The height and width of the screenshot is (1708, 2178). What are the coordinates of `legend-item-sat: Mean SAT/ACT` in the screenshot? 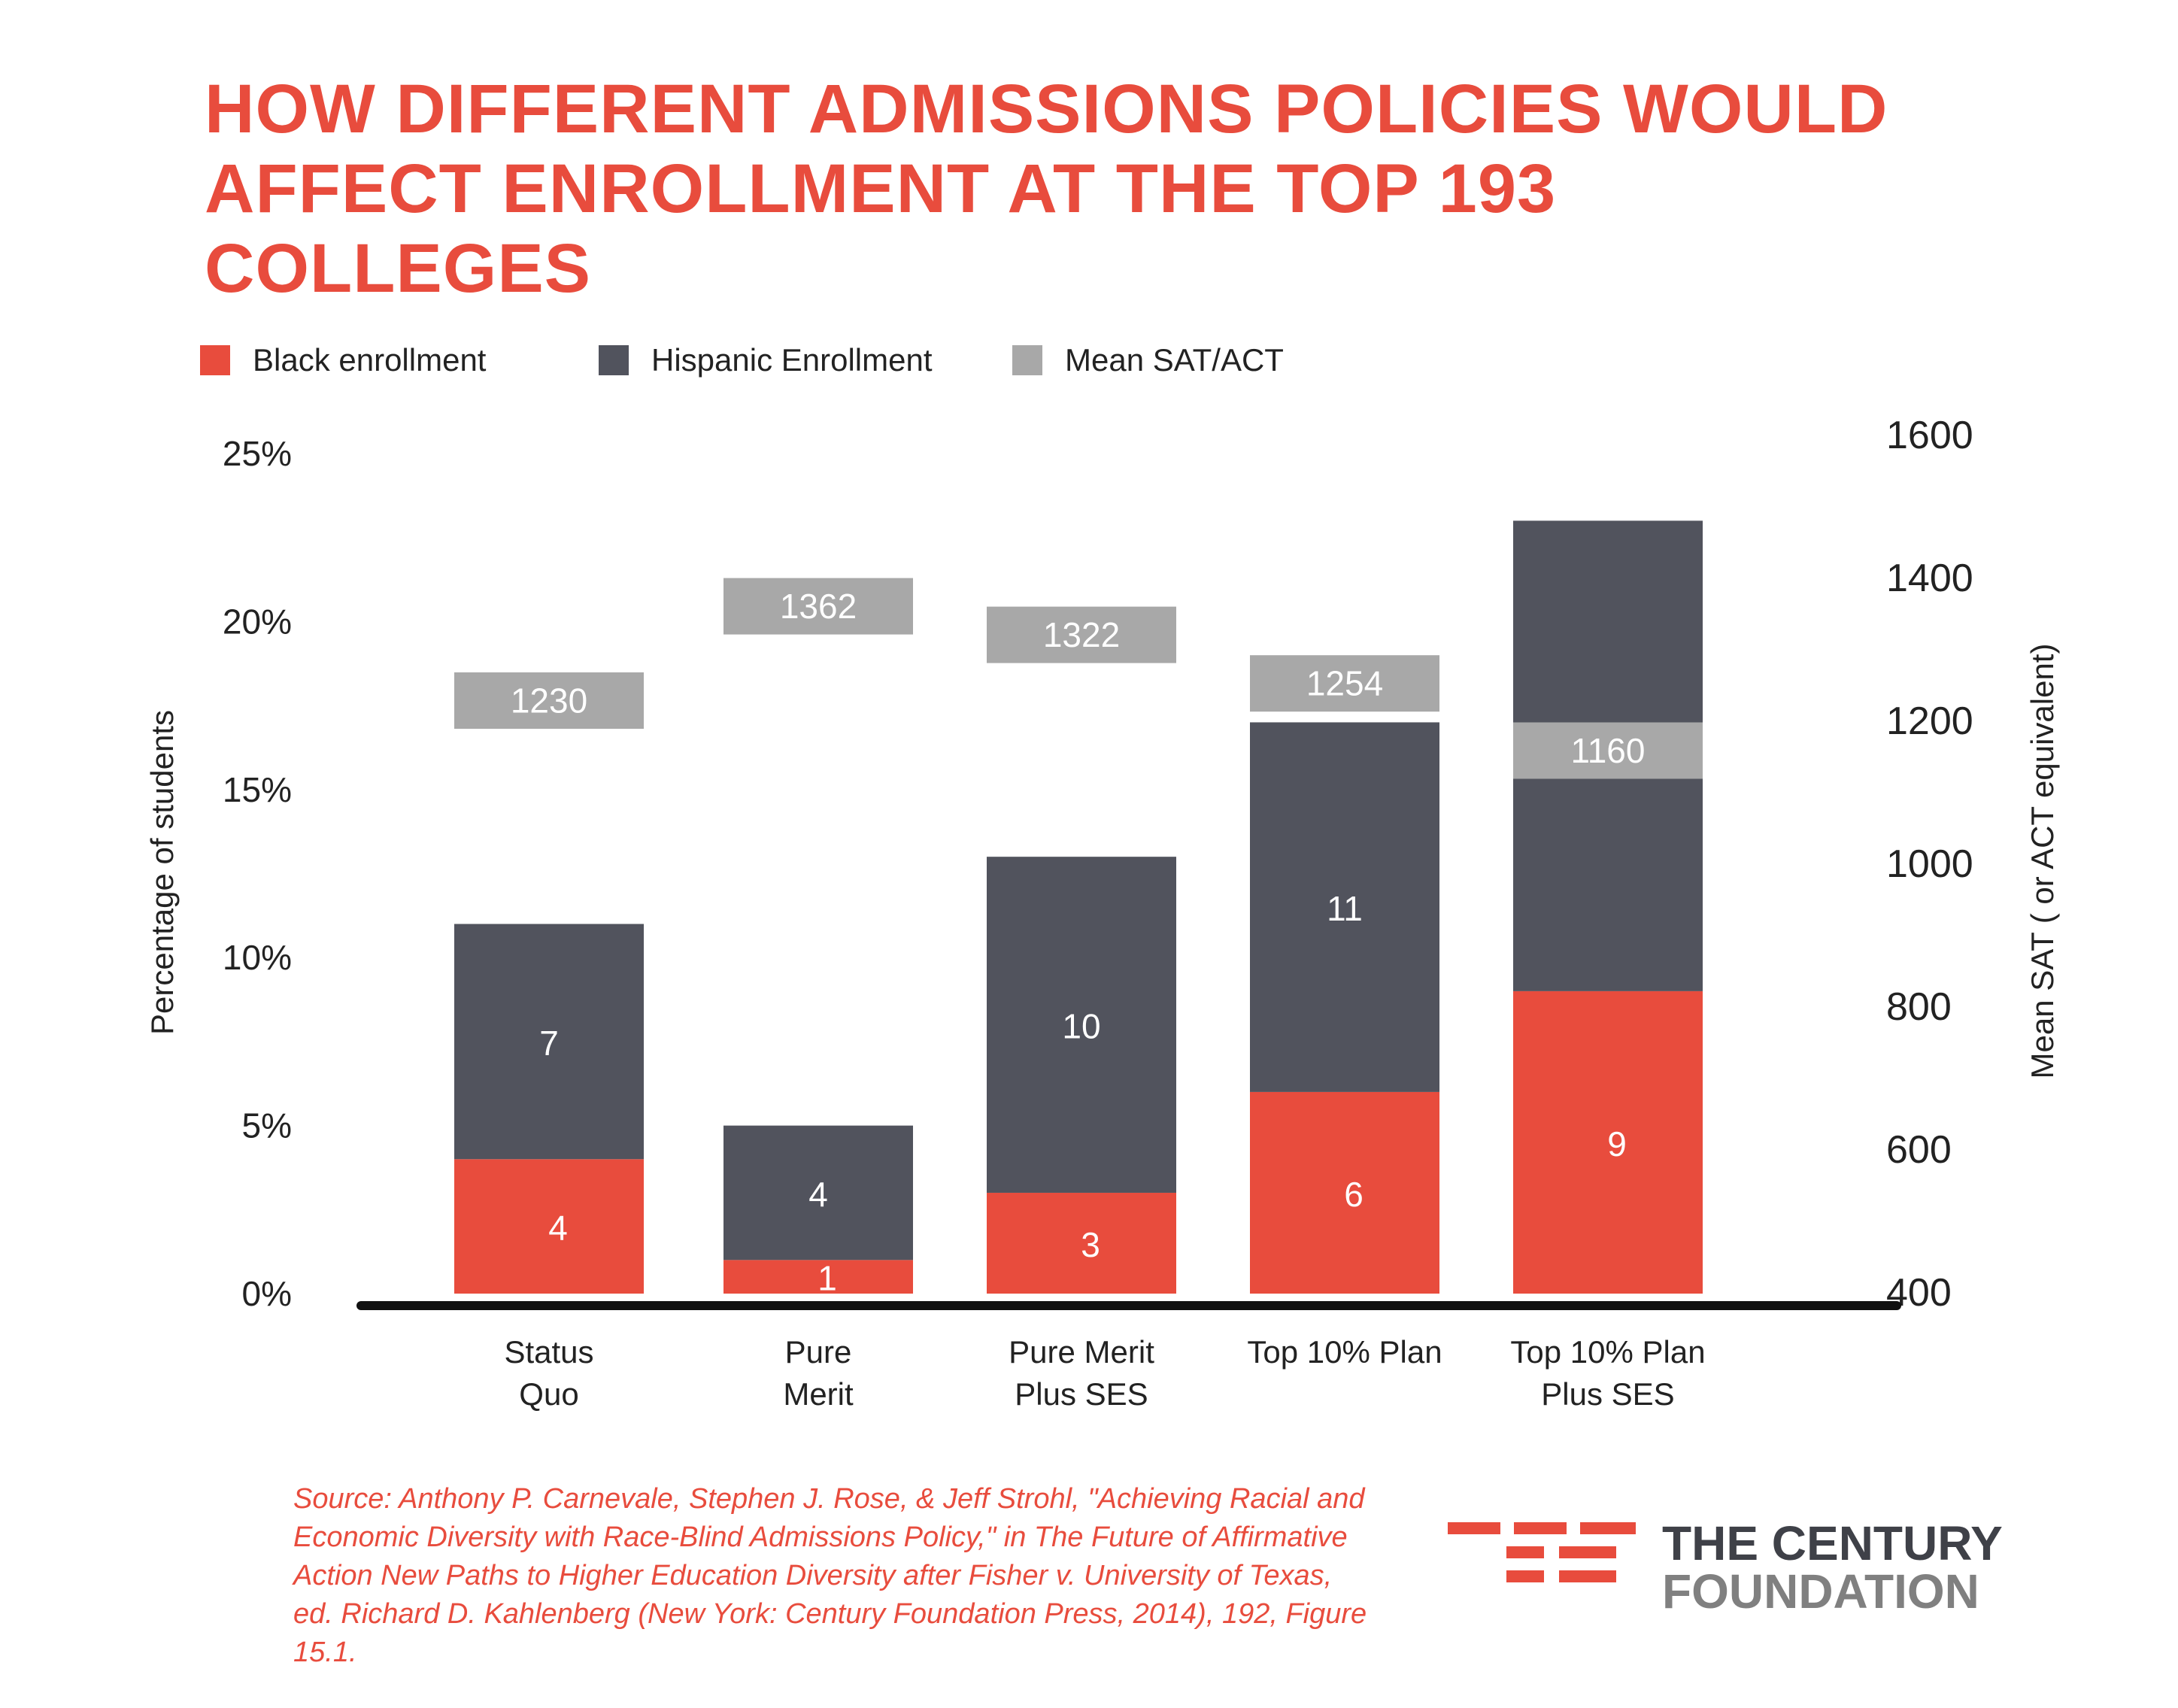 It's located at (1148, 360).